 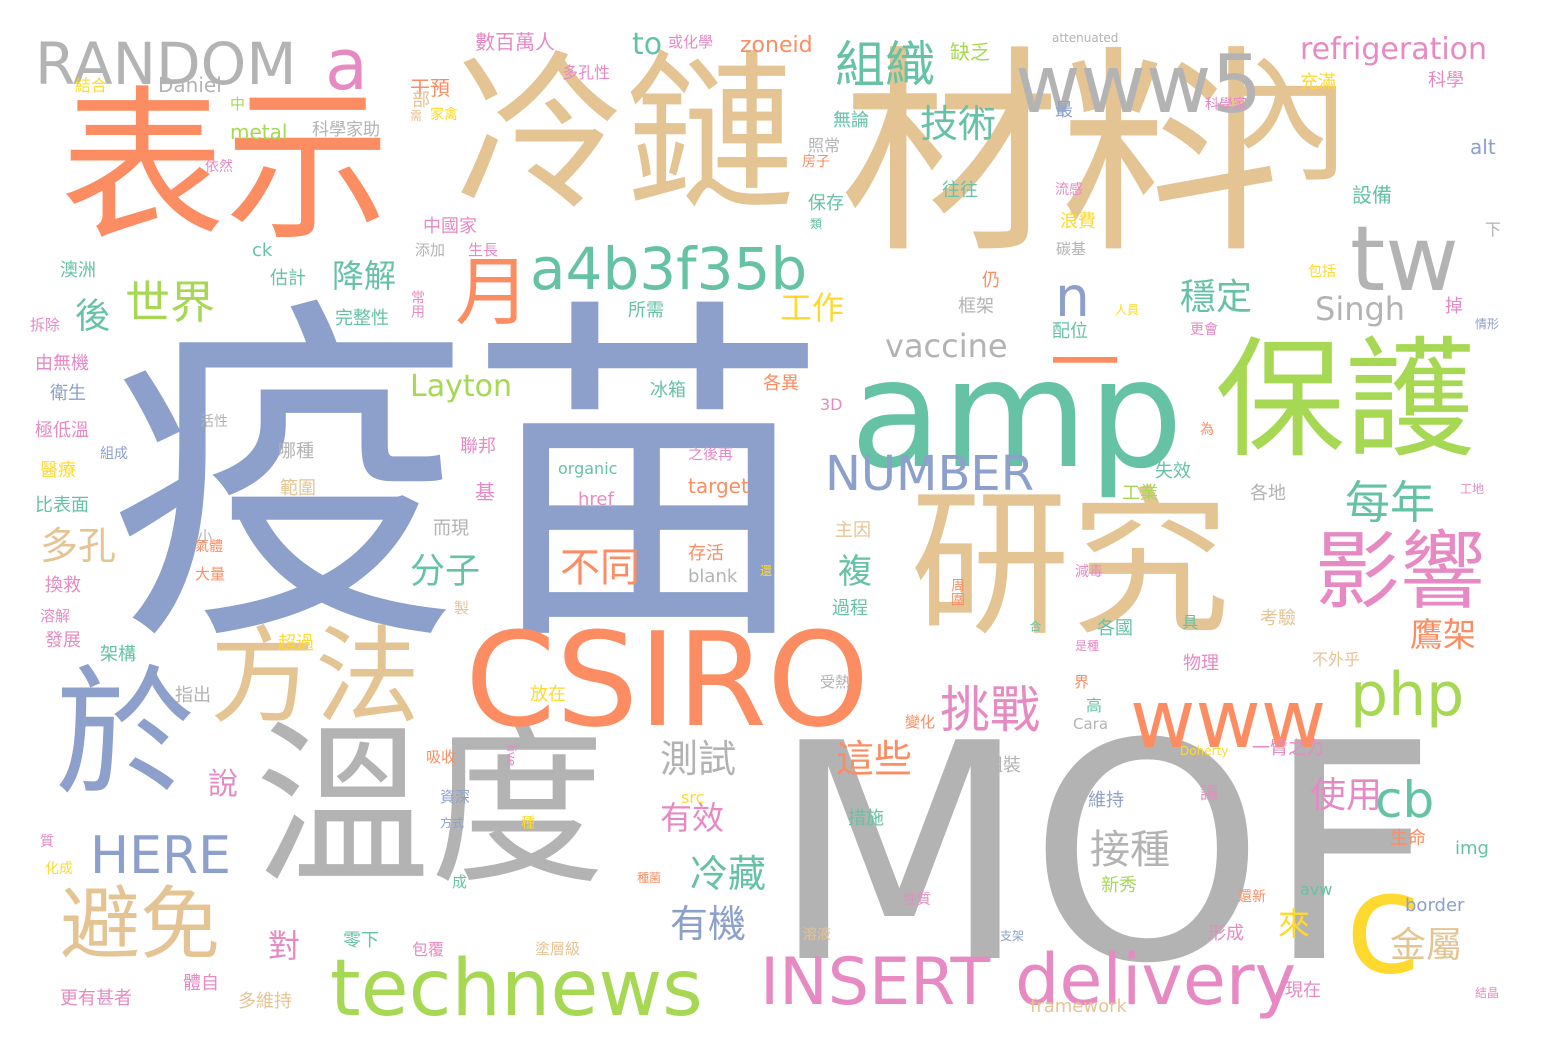 I want to click on word-cloud-word: 溶液, so click(x=817, y=935).